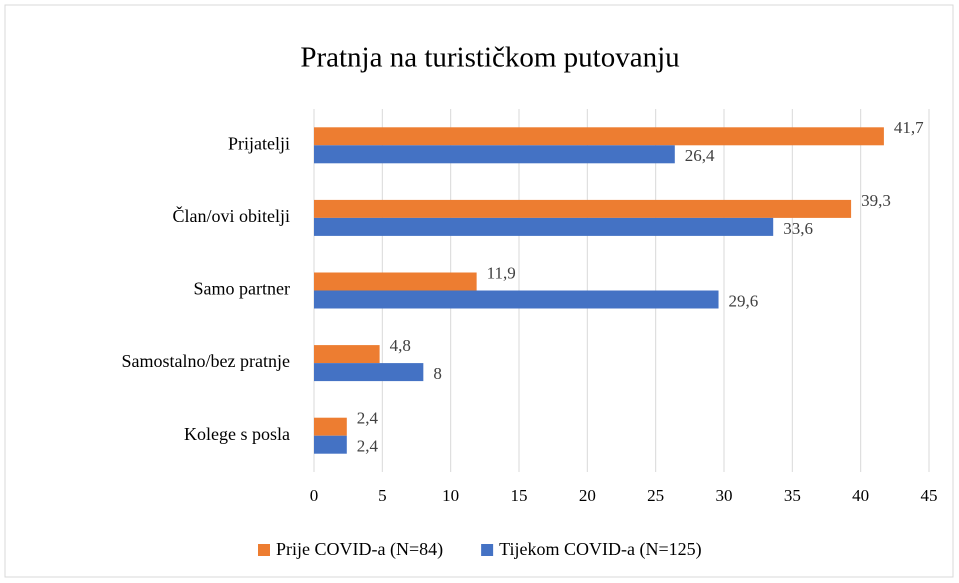  I want to click on data-label: 26,4, so click(700, 155).